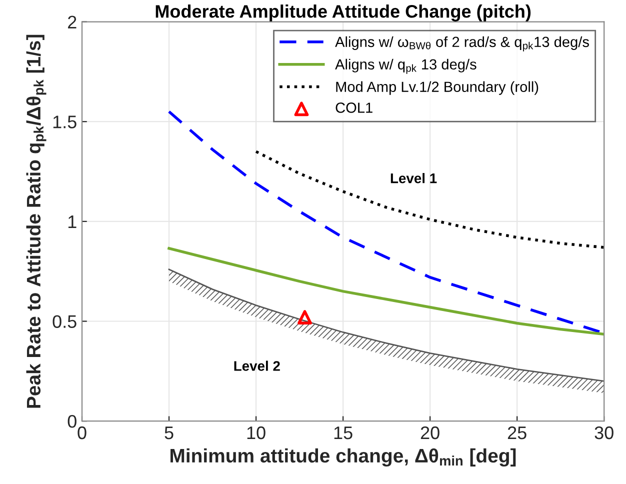 Image resolution: width=626 pixels, height=484 pixels. What do you see at coordinates (517, 433) in the screenshot?
I see `x-tick-label: 25` at bounding box center [517, 433].